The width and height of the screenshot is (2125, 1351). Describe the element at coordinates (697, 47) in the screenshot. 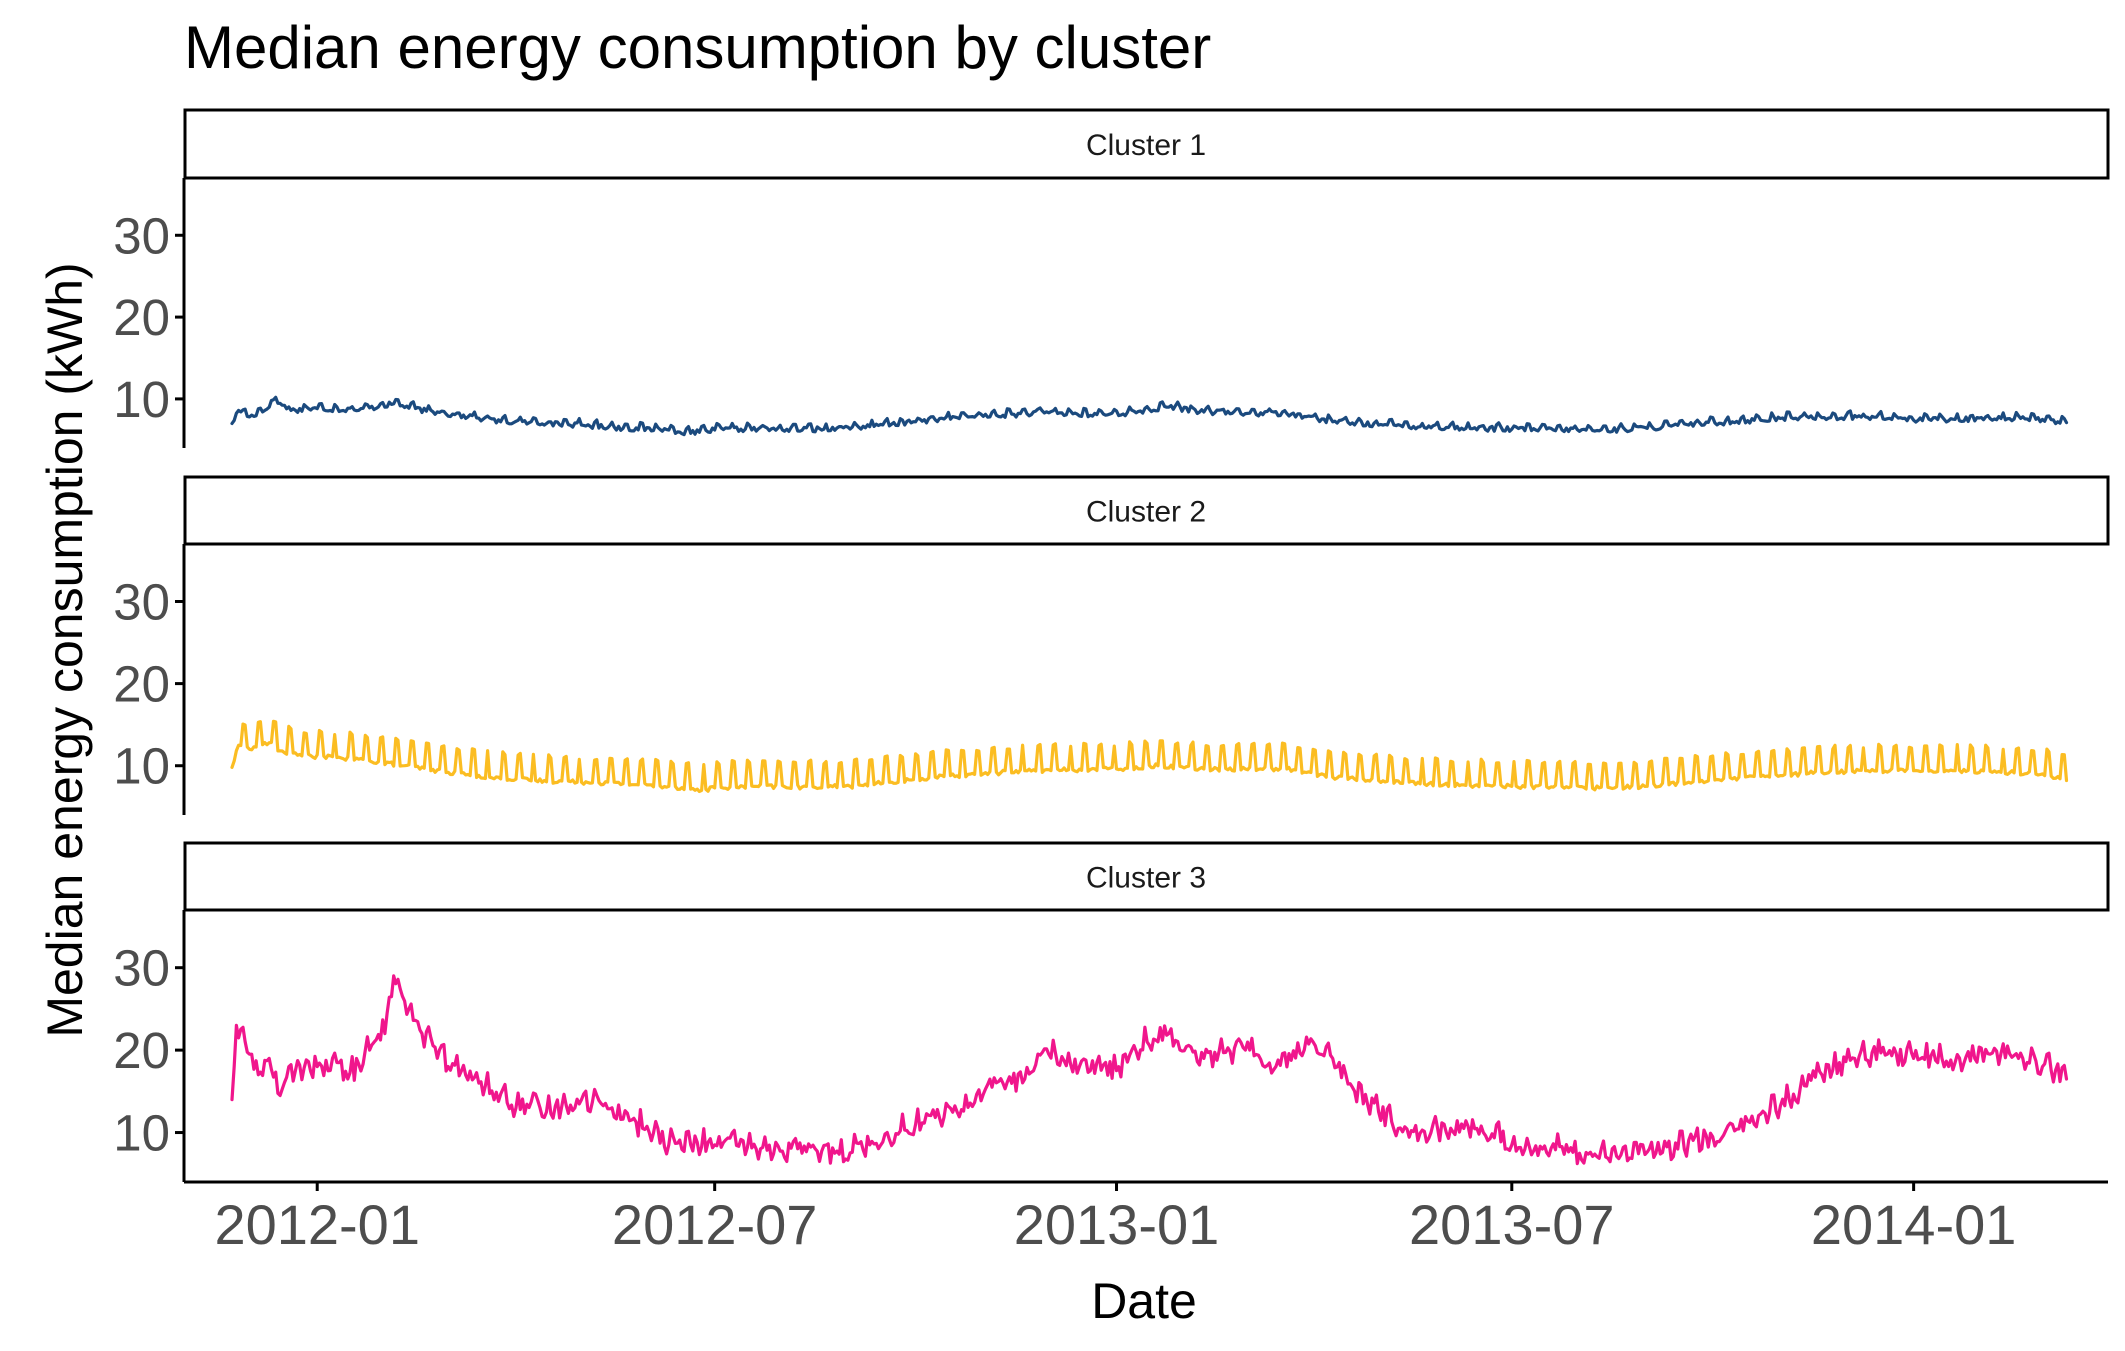

I see `chart-title: Median energy consumption by cluster` at that location.